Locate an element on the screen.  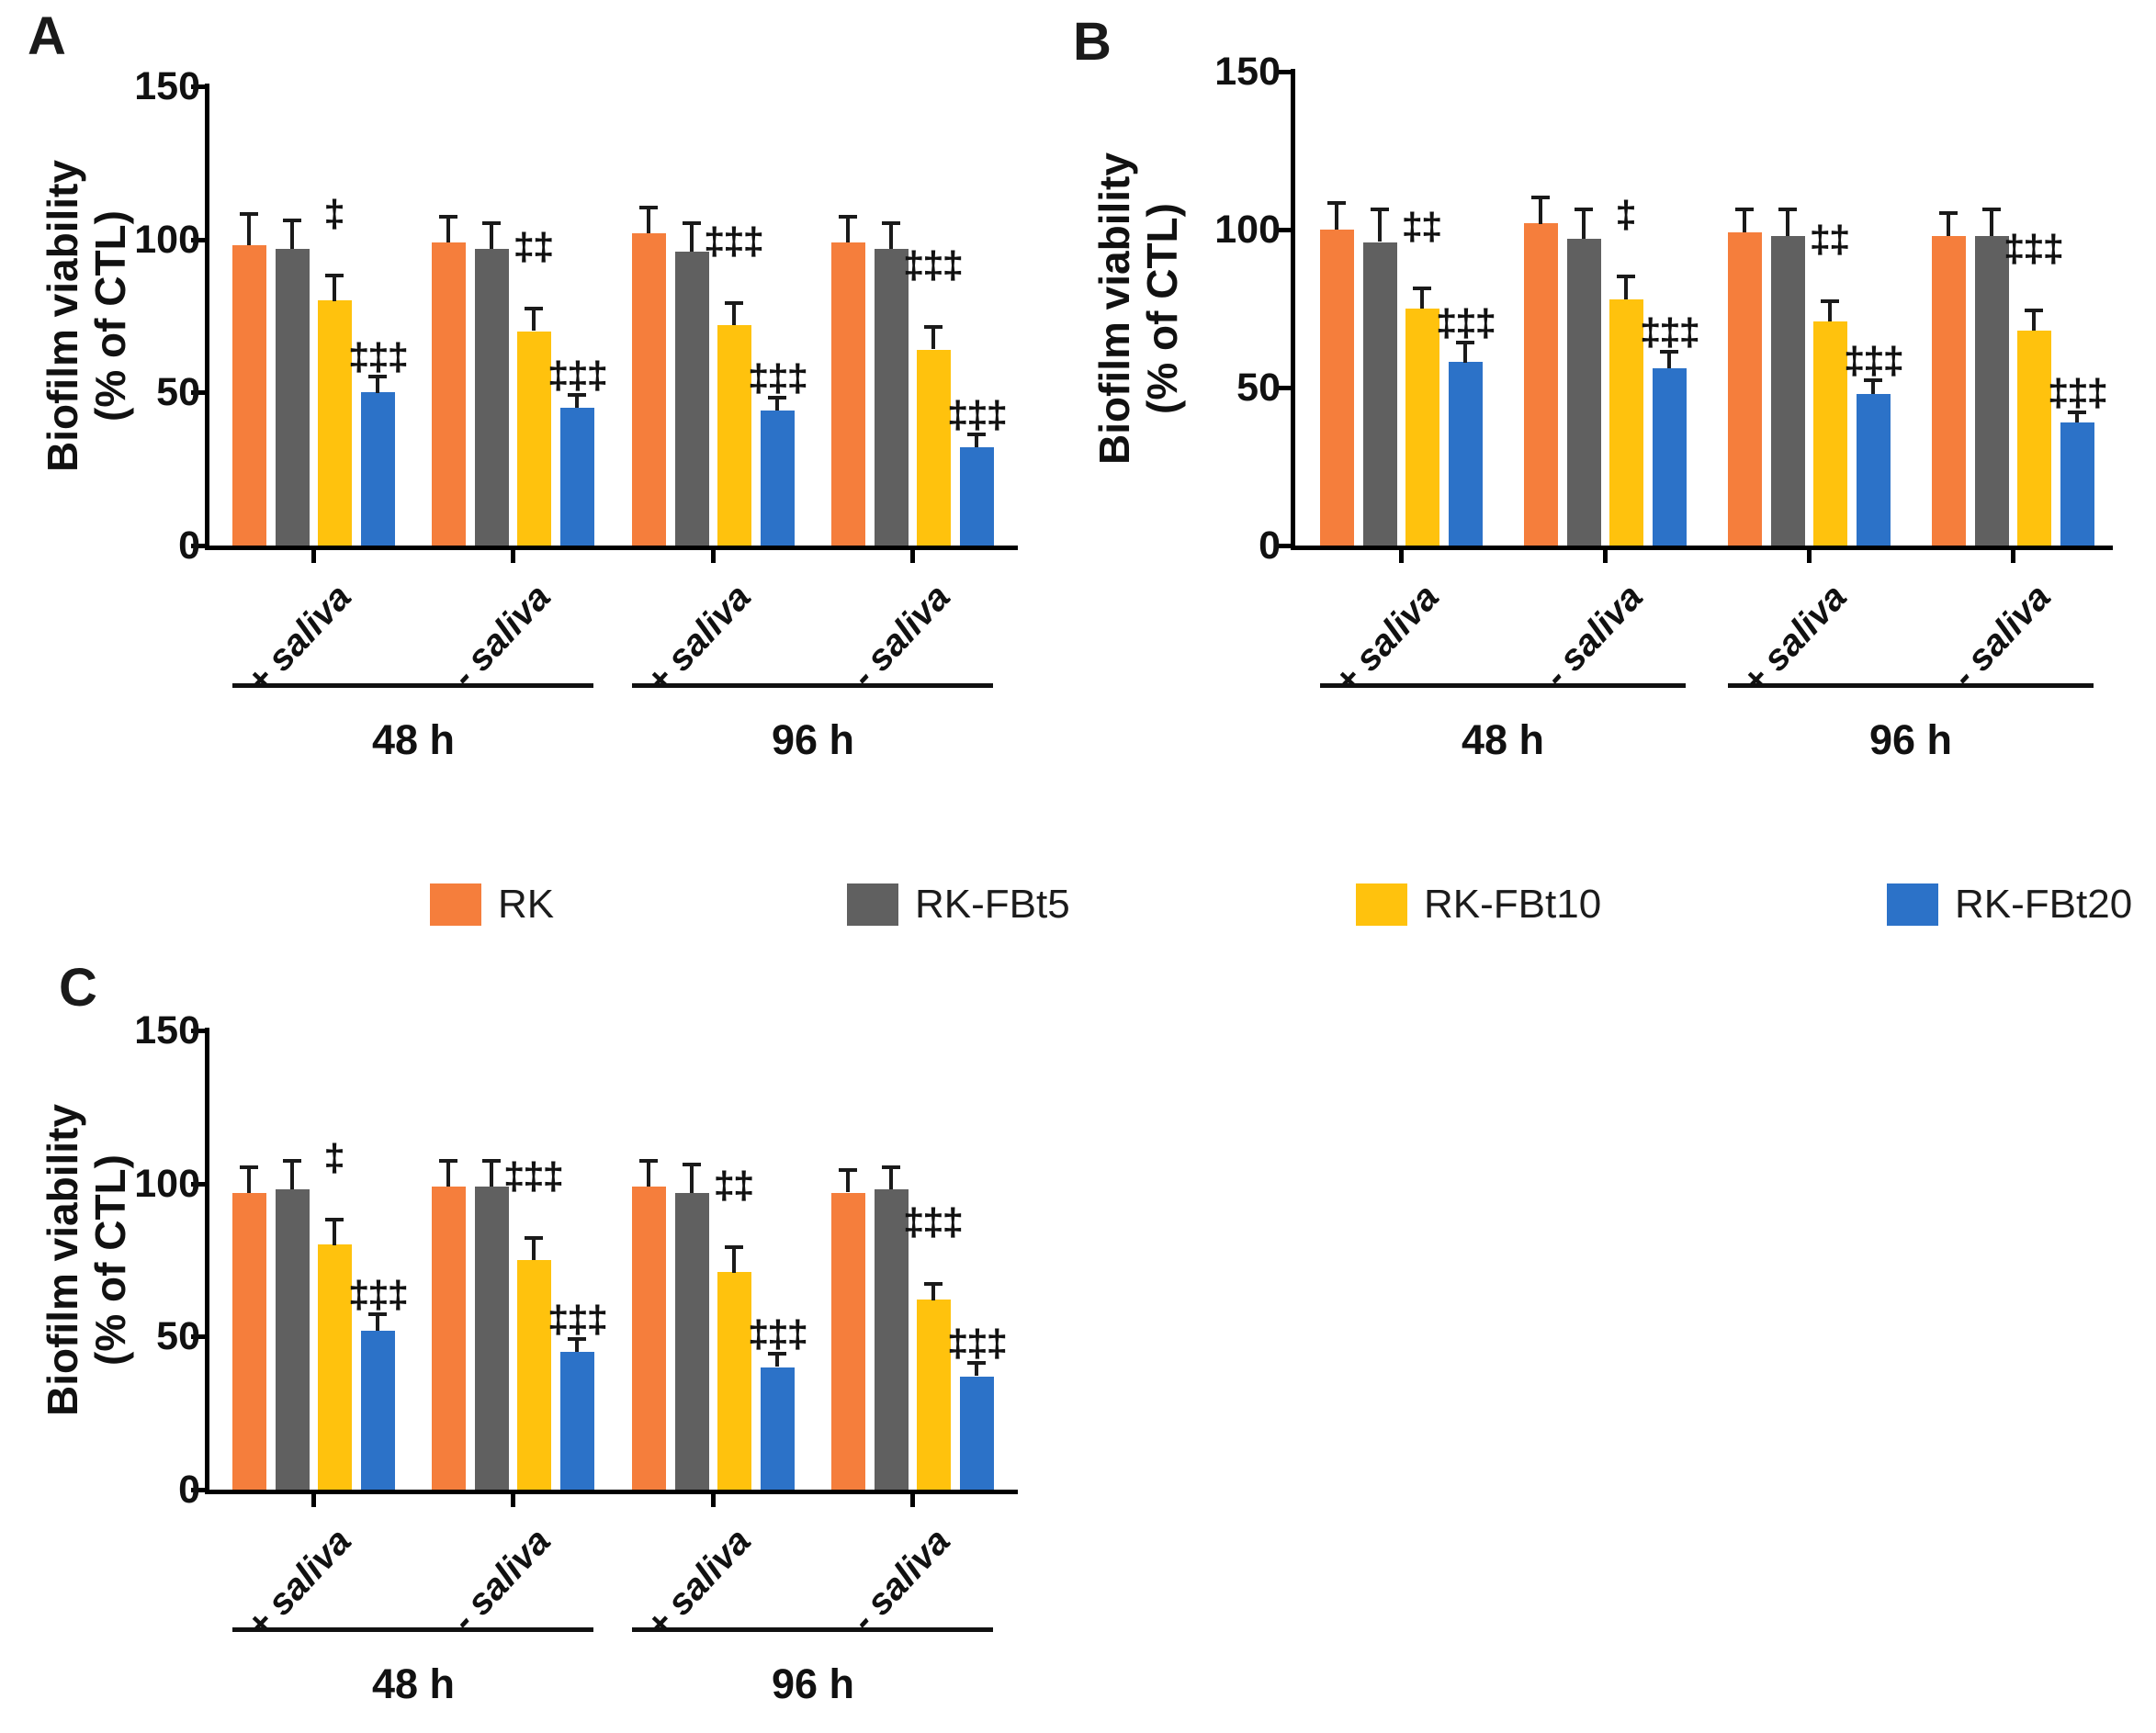
legend-swatch-rk is located at coordinates (455, 905).